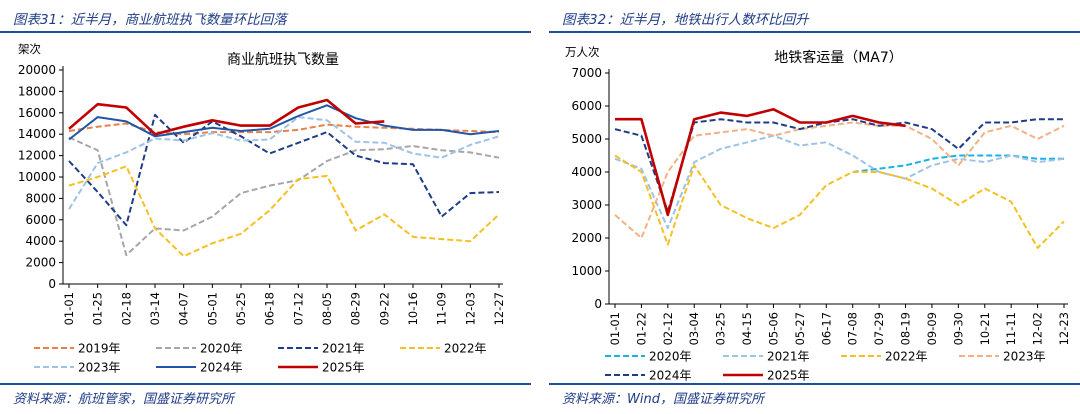  What do you see at coordinates (906, 328) in the screenshot?
I see `x-tick-label: 08-19` at bounding box center [906, 328].